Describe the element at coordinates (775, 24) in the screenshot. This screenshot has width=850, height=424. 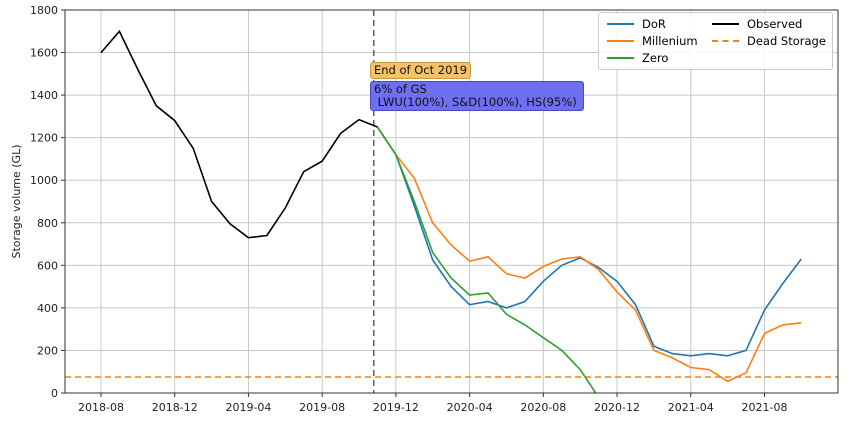
I see `legend-label: Observed` at that location.